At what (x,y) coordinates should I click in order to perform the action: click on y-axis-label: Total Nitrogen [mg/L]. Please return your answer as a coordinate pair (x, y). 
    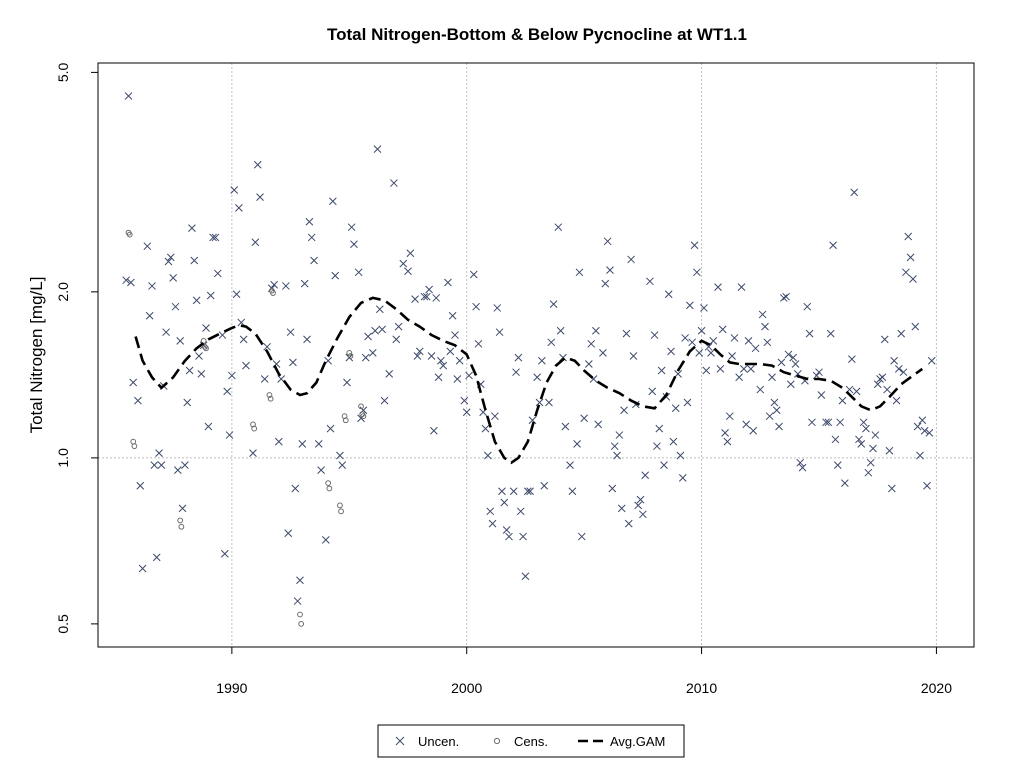
    Looking at the image, I should click on (36, 355).